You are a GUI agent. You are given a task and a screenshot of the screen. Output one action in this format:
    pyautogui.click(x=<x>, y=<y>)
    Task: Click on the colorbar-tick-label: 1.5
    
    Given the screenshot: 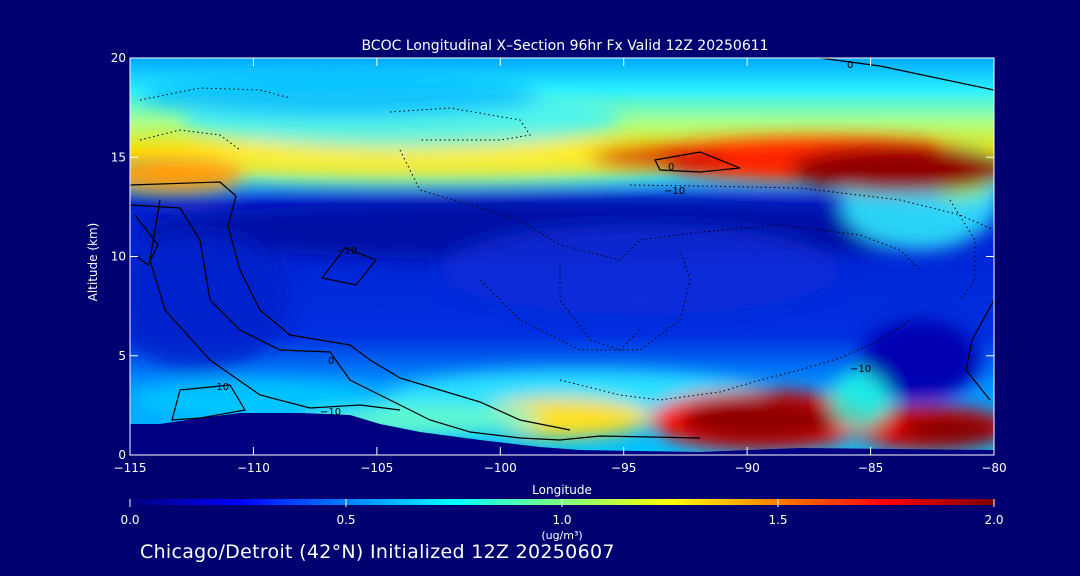 What is the action you would take?
    pyautogui.click(x=777, y=520)
    